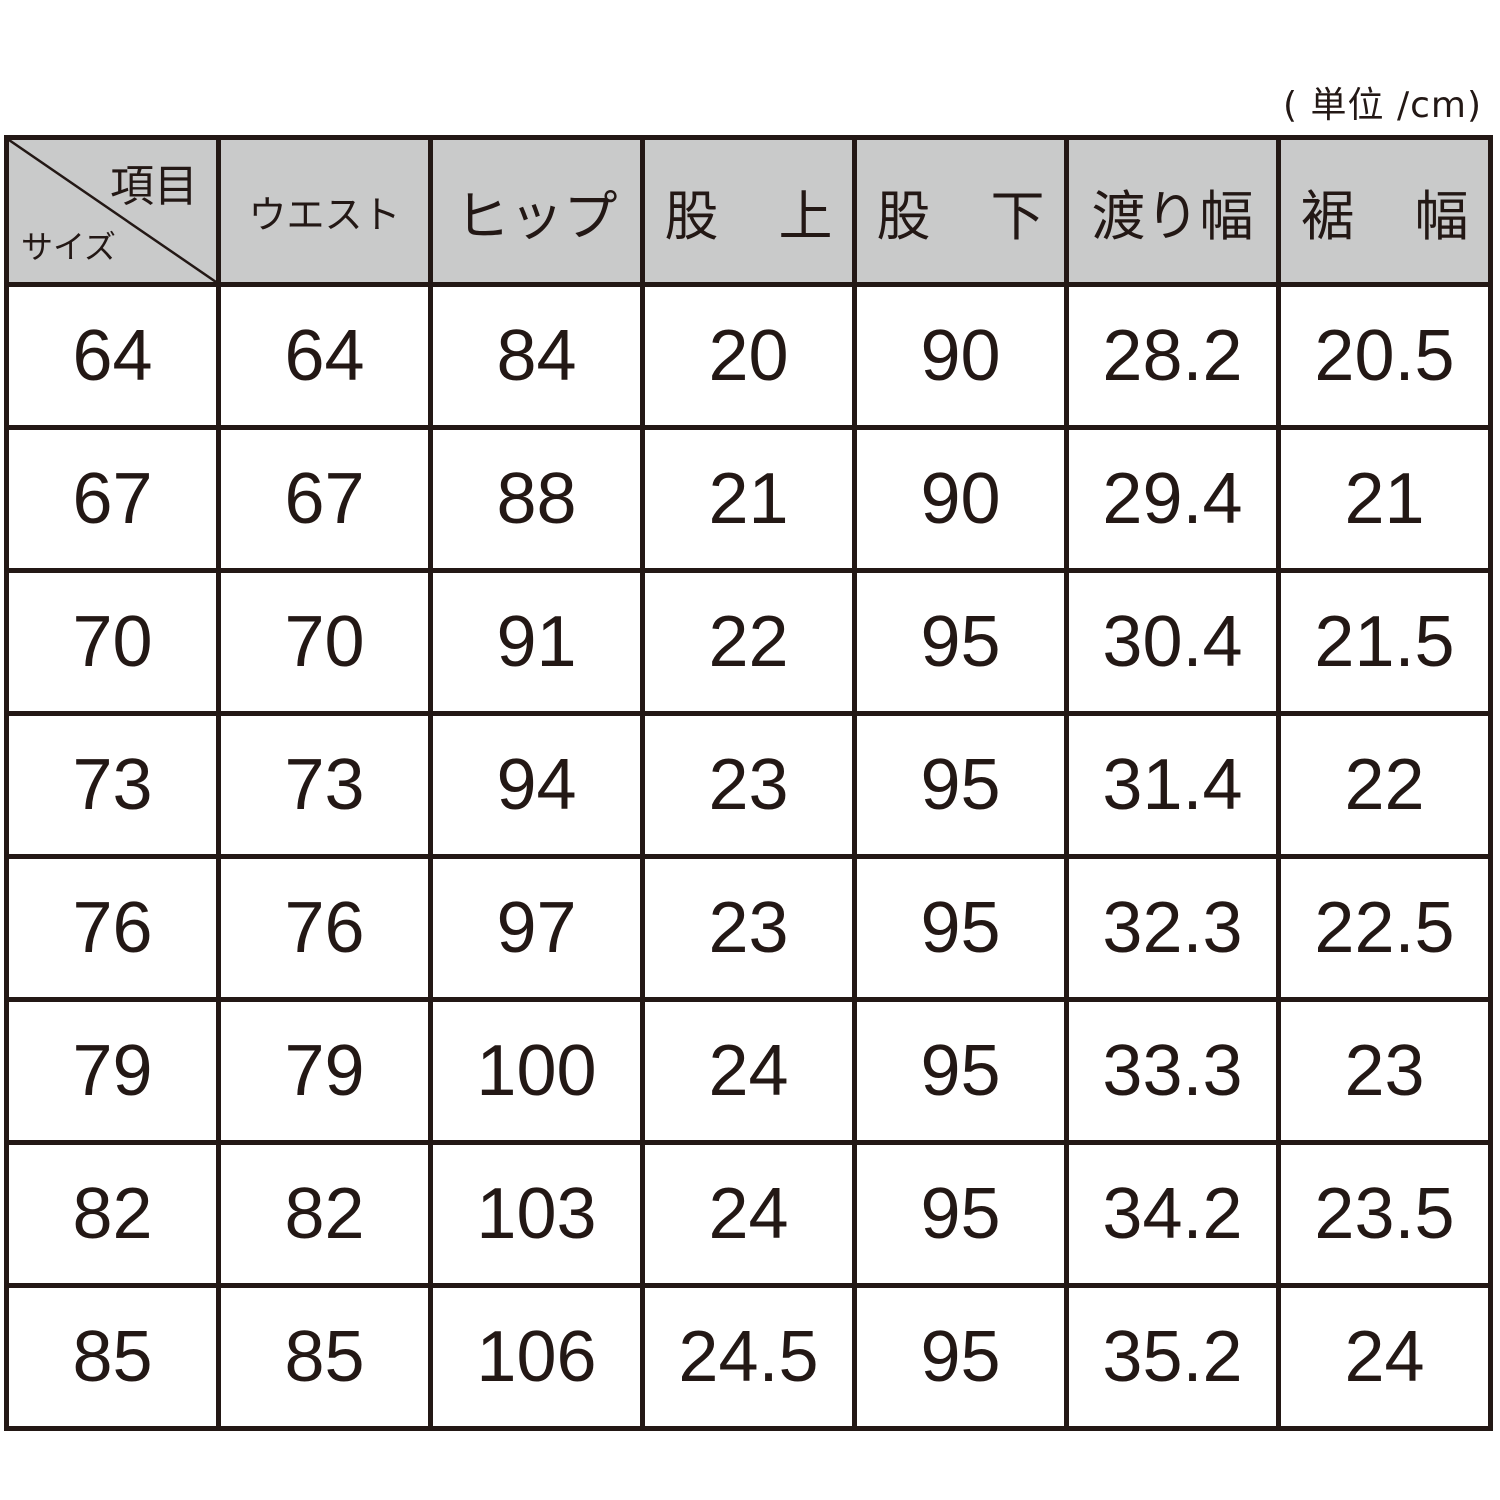 This screenshot has height=1500, width=1500. I want to click on cell-waist: 73, so click(324, 785).